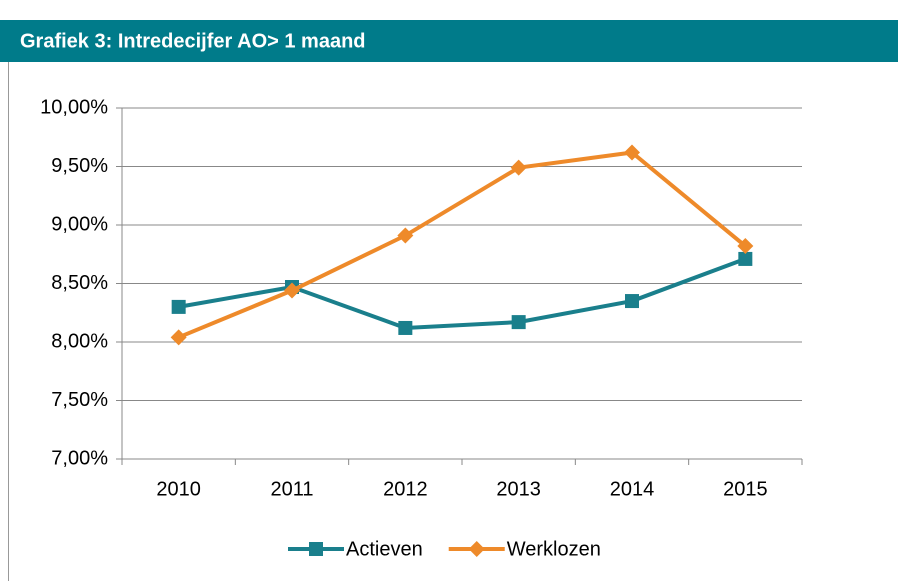 The image size is (898, 581). I want to click on header-bar, so click(449, 41).